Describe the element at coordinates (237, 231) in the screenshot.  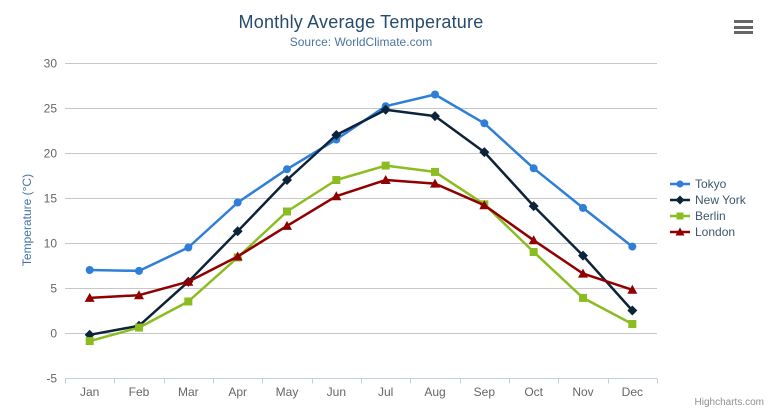
I see `data-point-new-york-apr` at that location.